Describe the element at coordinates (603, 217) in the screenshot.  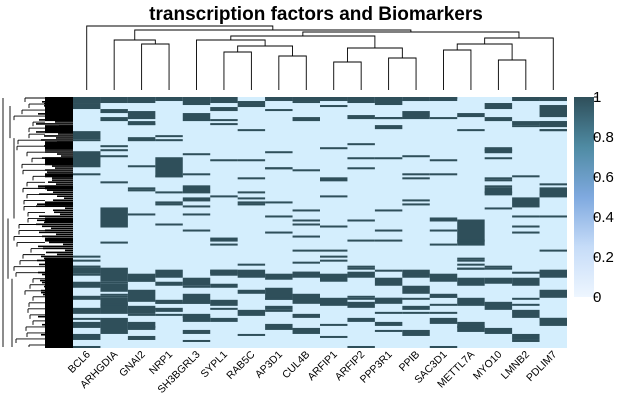
I see `colorbar-tick-label: 0.4` at that location.